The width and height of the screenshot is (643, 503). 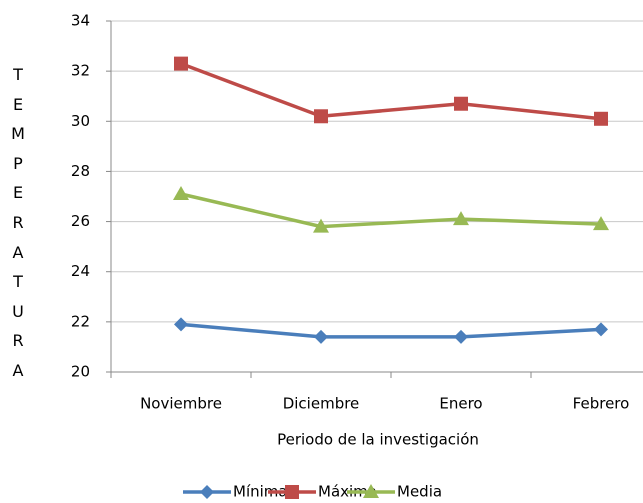 What do you see at coordinates (601, 404) in the screenshot?
I see `x-tick-label: Febrero` at bounding box center [601, 404].